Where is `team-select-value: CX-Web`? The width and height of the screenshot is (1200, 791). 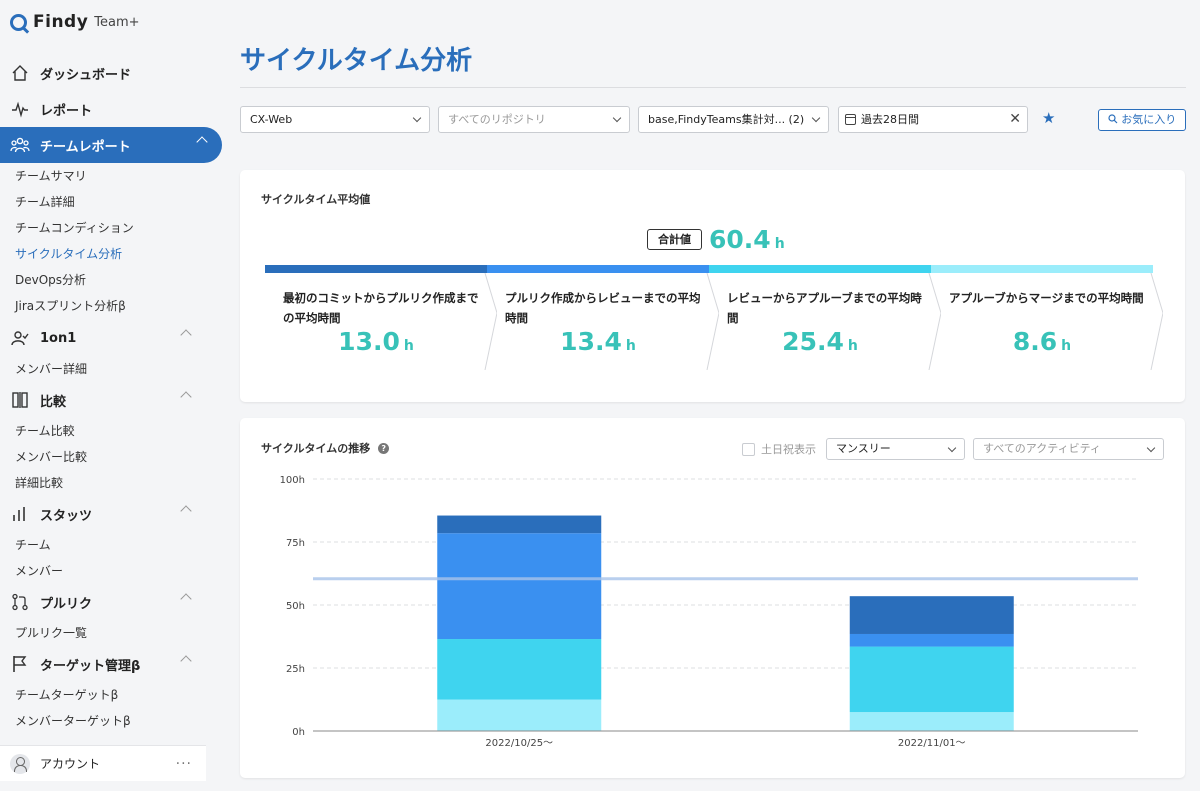
team-select-value: CX-Web is located at coordinates (271, 119).